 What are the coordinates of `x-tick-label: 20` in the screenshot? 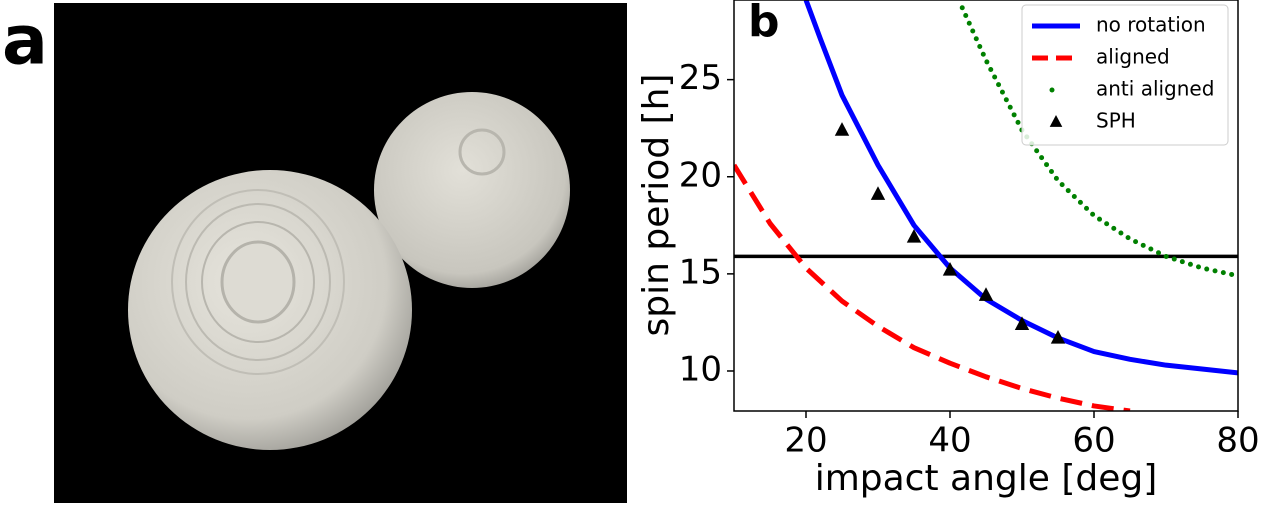 It's located at (805, 441).